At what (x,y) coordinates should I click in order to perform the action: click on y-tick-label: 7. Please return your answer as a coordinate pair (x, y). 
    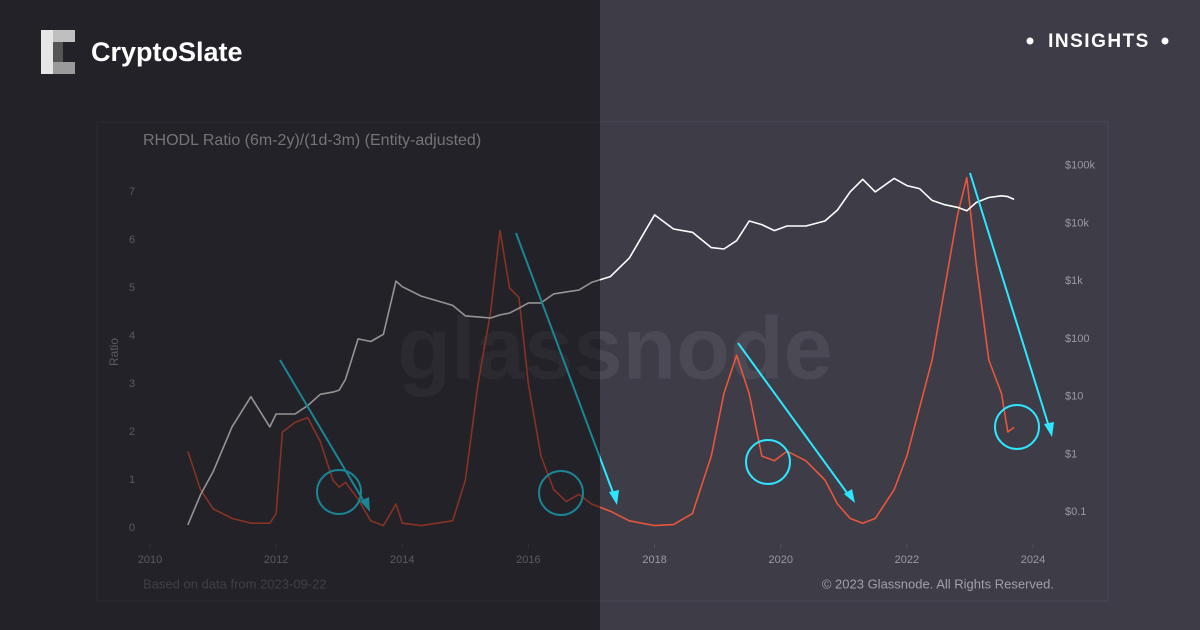
    Looking at the image, I should click on (132, 192).